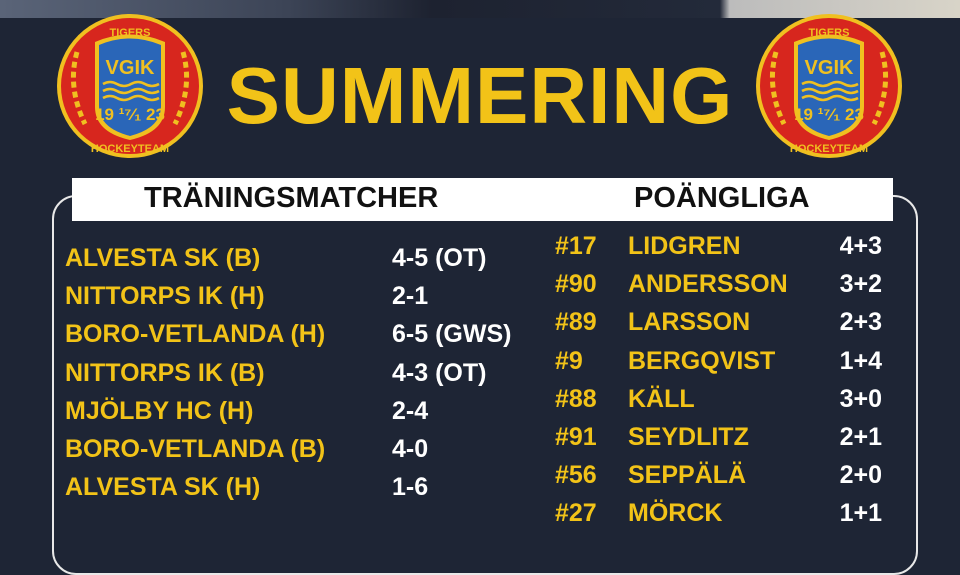  I want to click on player-points: 3+0, so click(860, 398).